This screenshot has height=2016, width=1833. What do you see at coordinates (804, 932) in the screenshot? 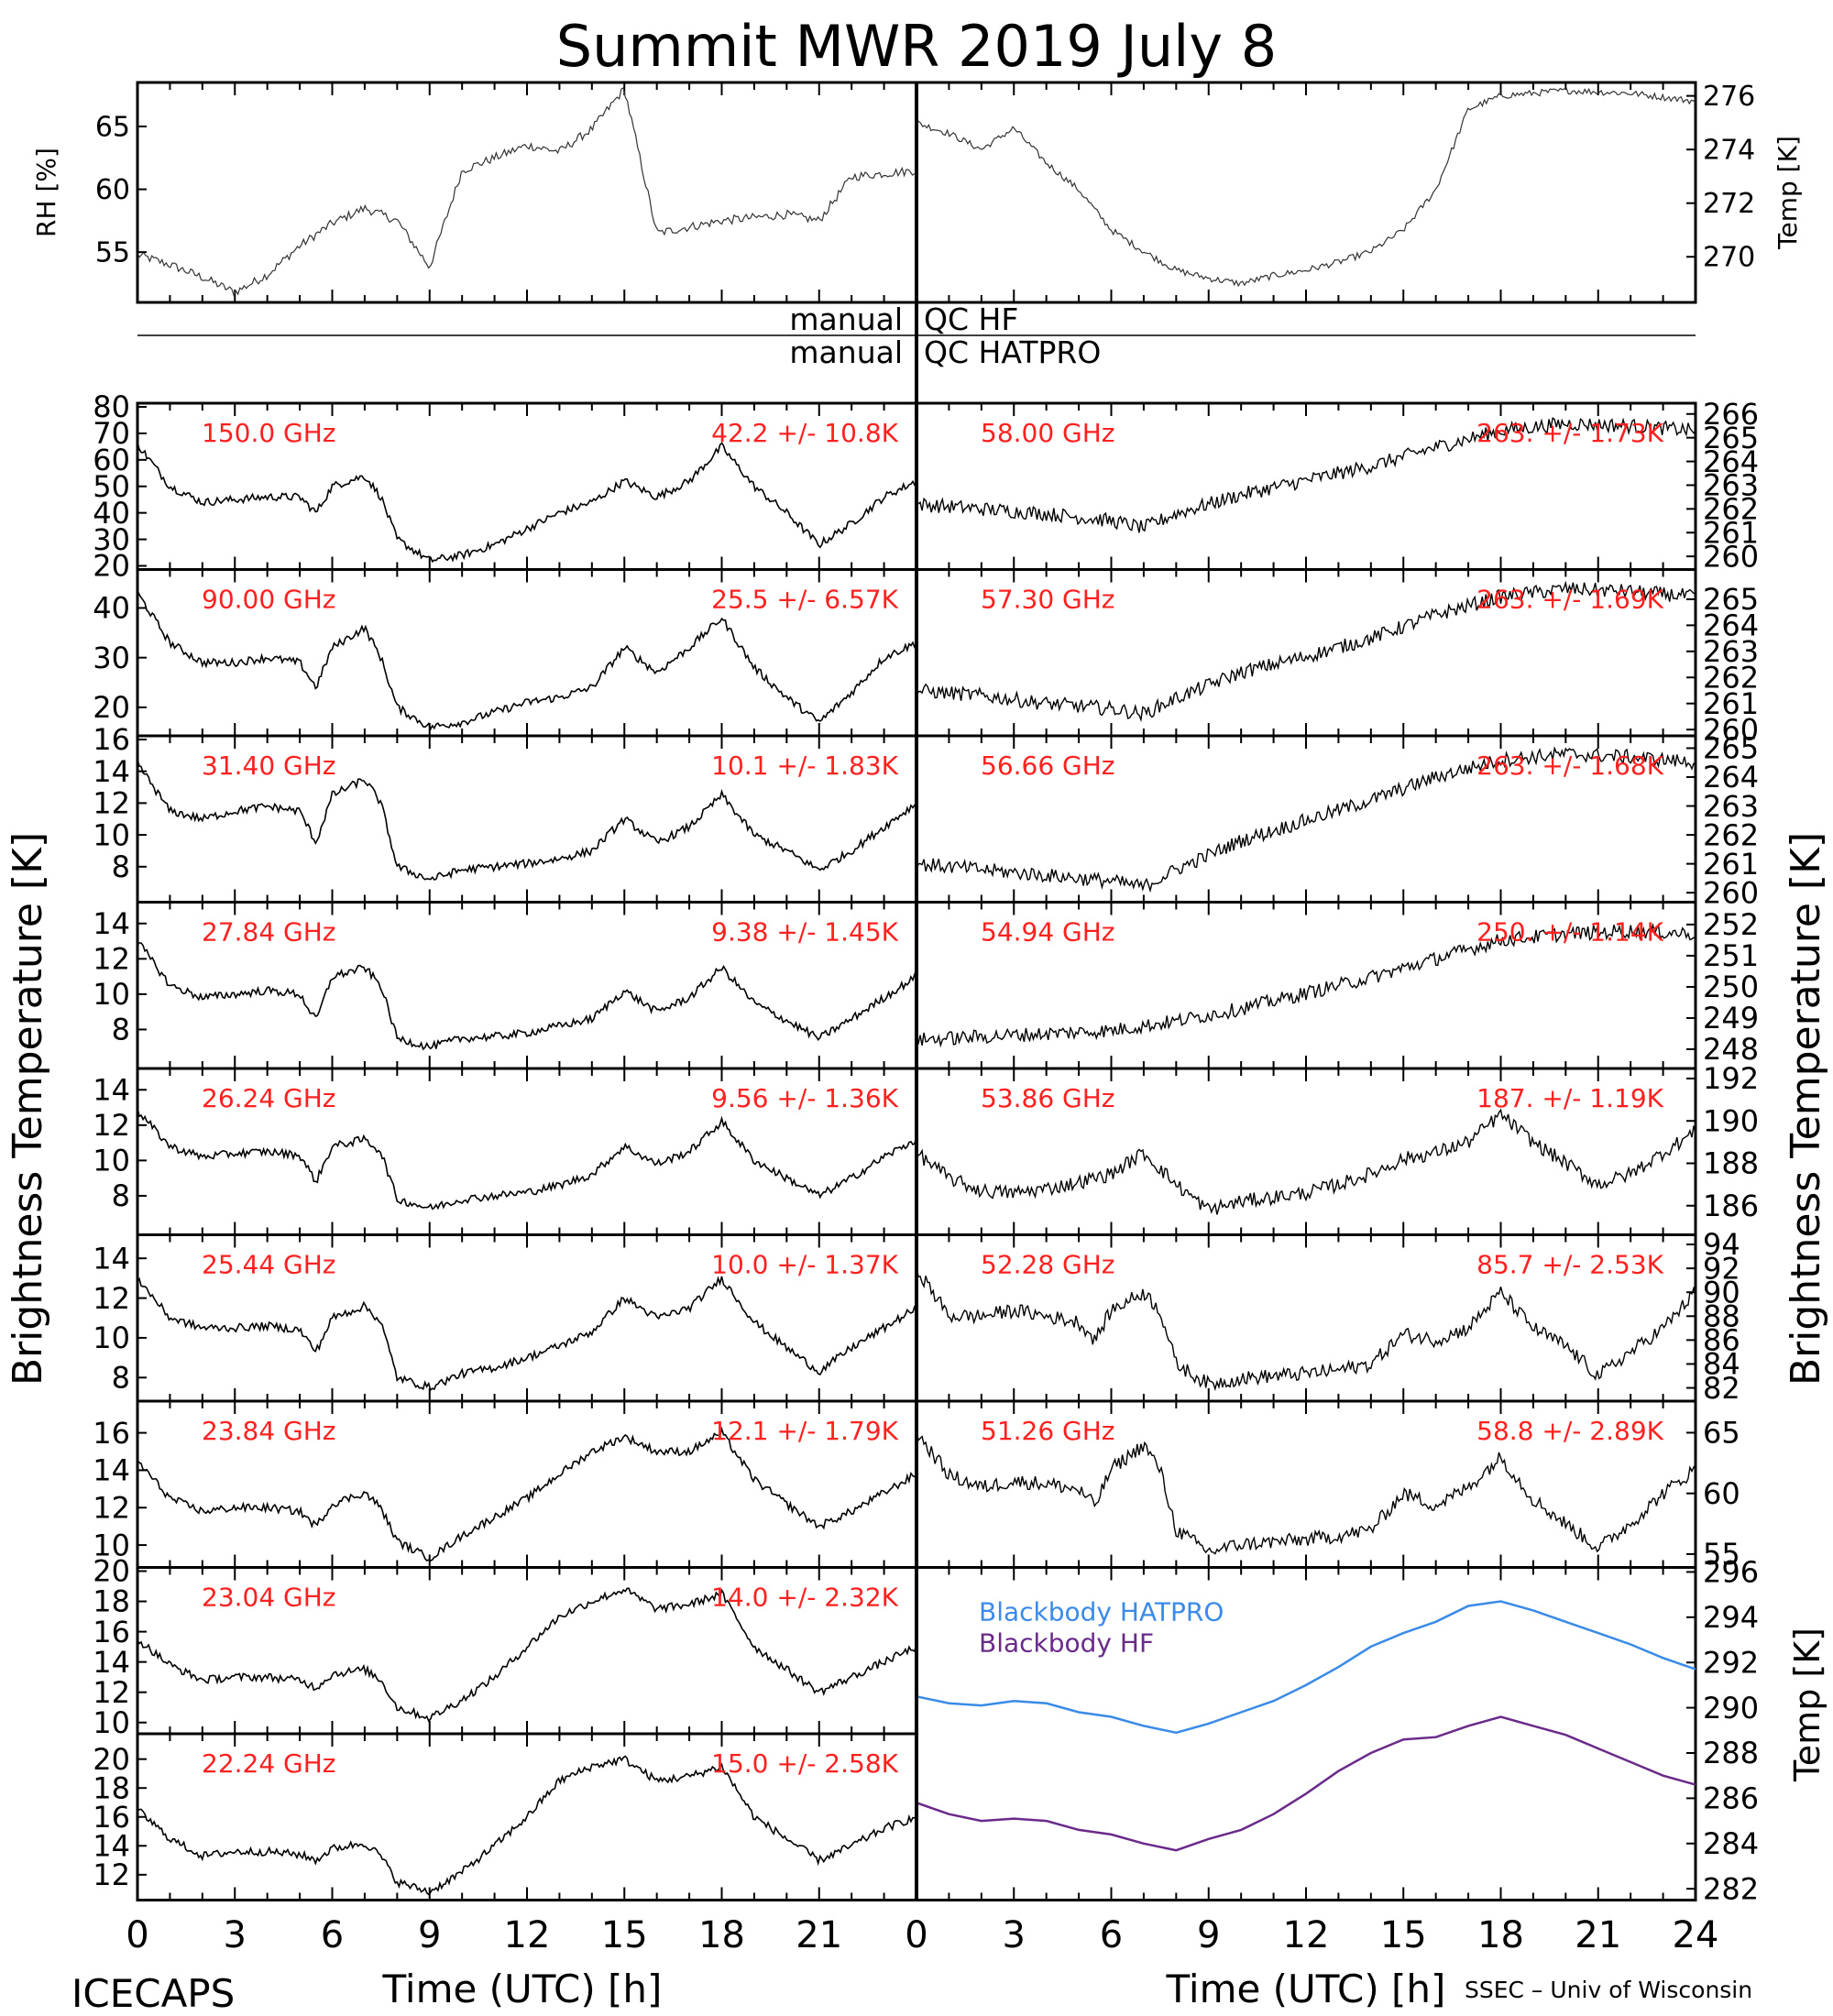
I see `left-stat-label: 9.38 +/- 1.45K` at bounding box center [804, 932].